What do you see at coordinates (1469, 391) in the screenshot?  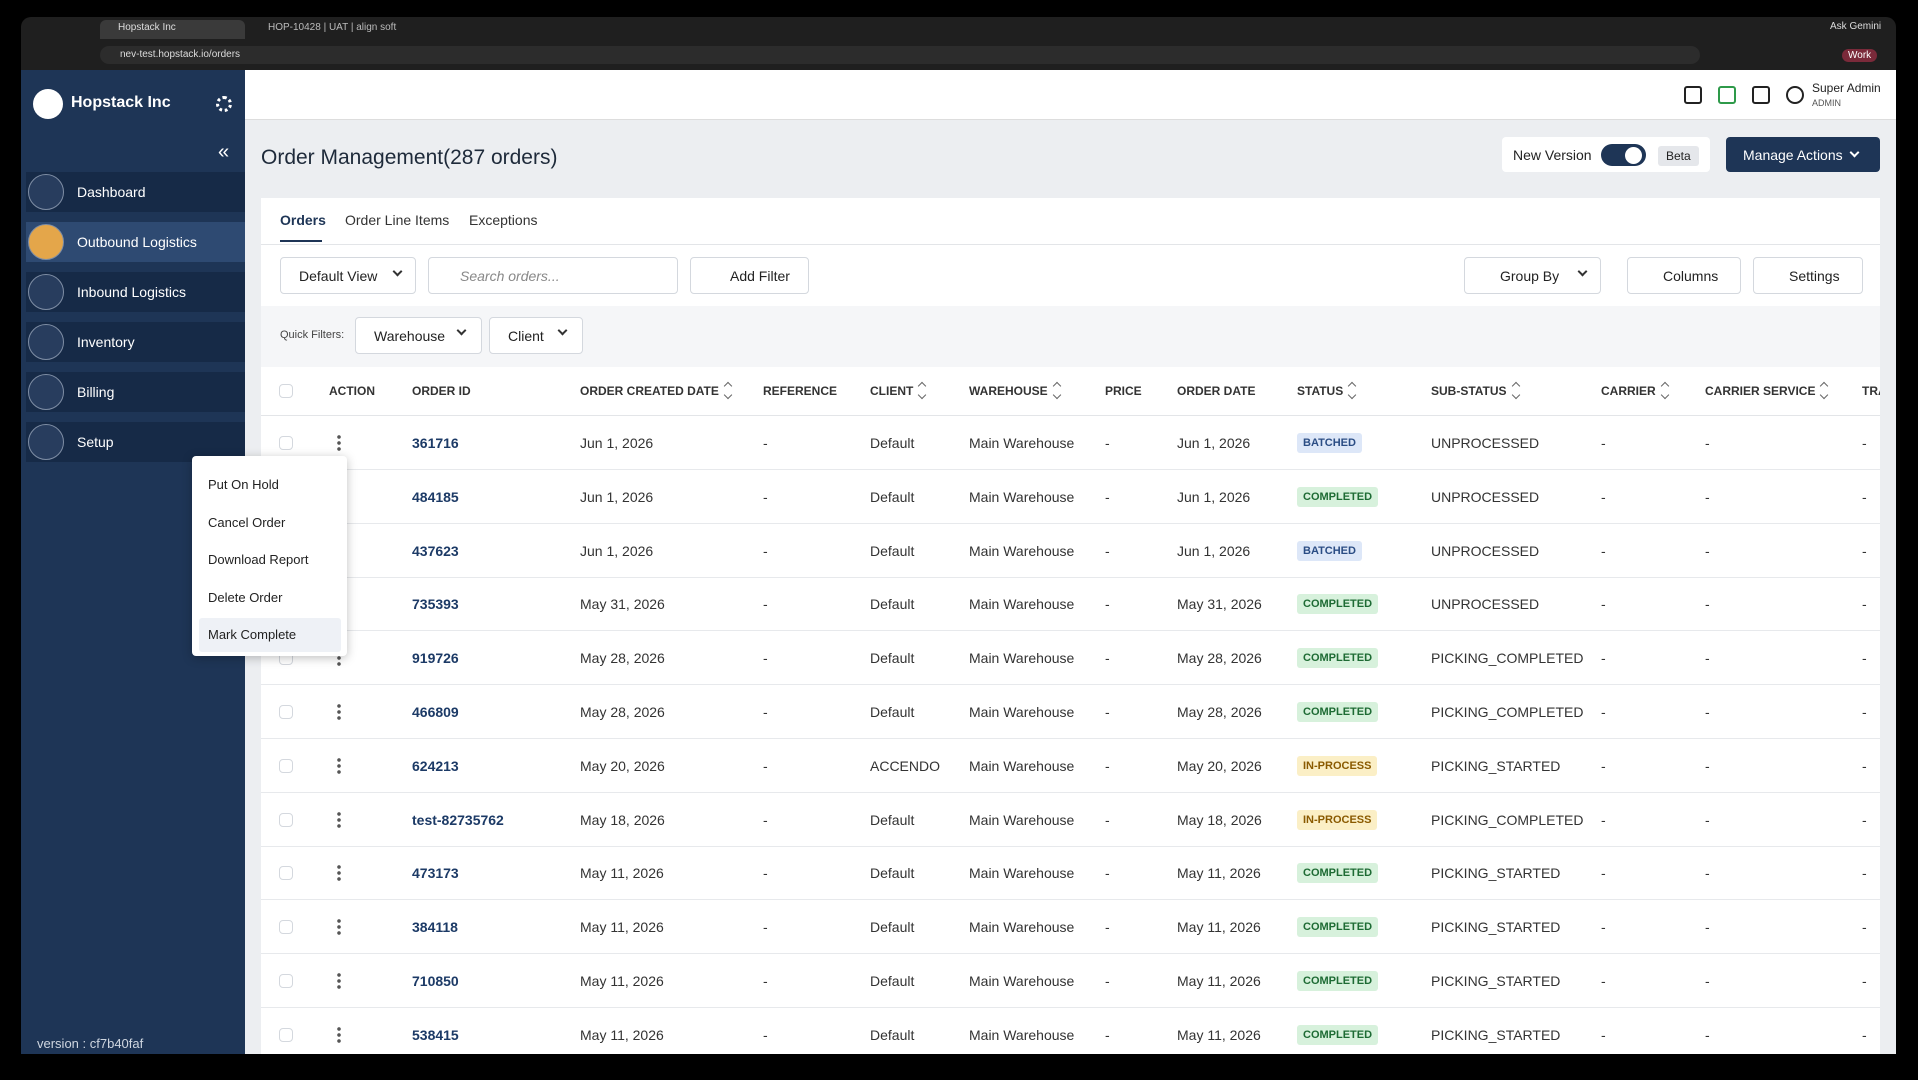 I see `column-header: SUB-STATUS` at bounding box center [1469, 391].